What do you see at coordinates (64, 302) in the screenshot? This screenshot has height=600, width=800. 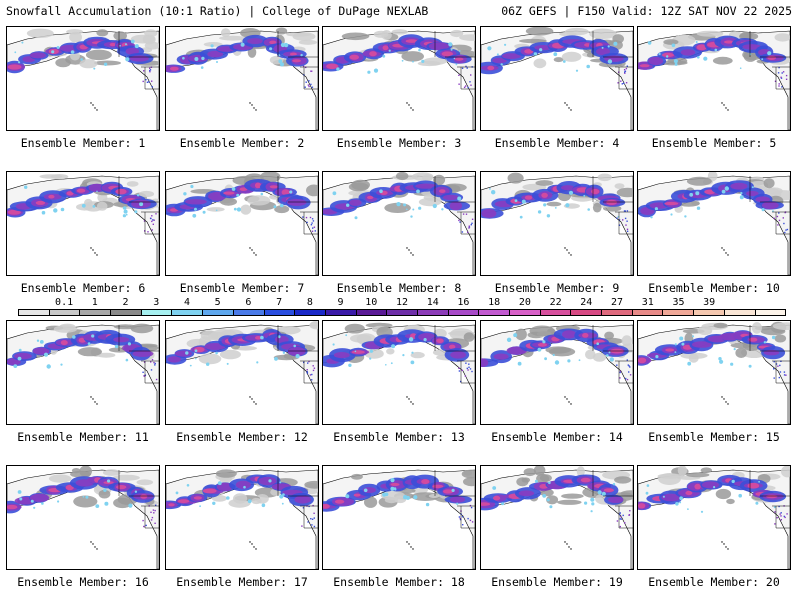 I see `colorbar-value: 0.1` at bounding box center [64, 302].